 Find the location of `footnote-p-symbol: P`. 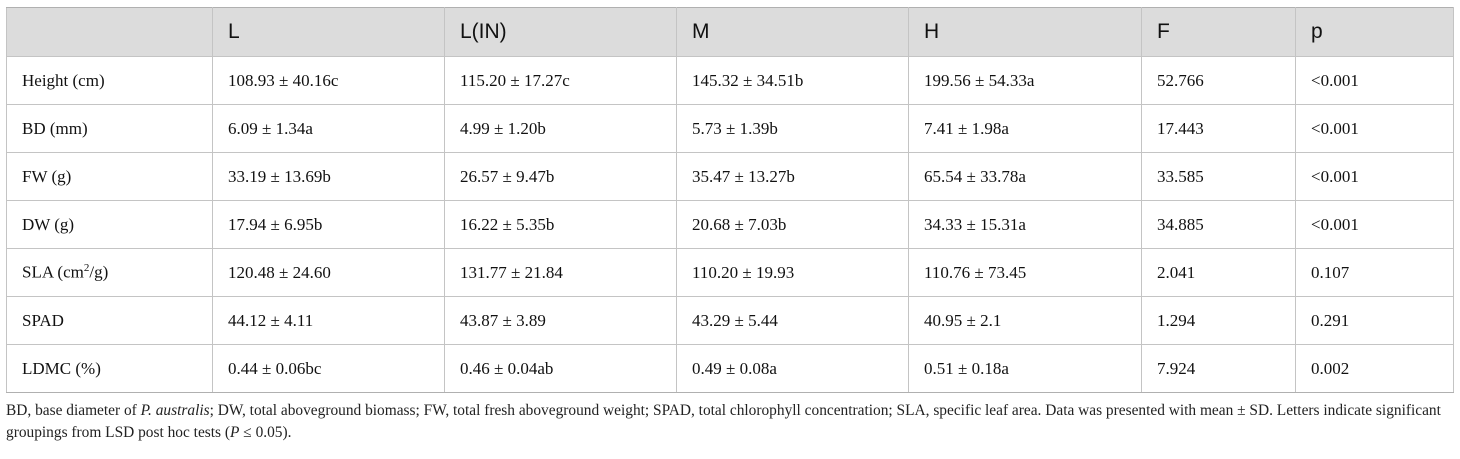

footnote-p-symbol: P is located at coordinates (235, 432).